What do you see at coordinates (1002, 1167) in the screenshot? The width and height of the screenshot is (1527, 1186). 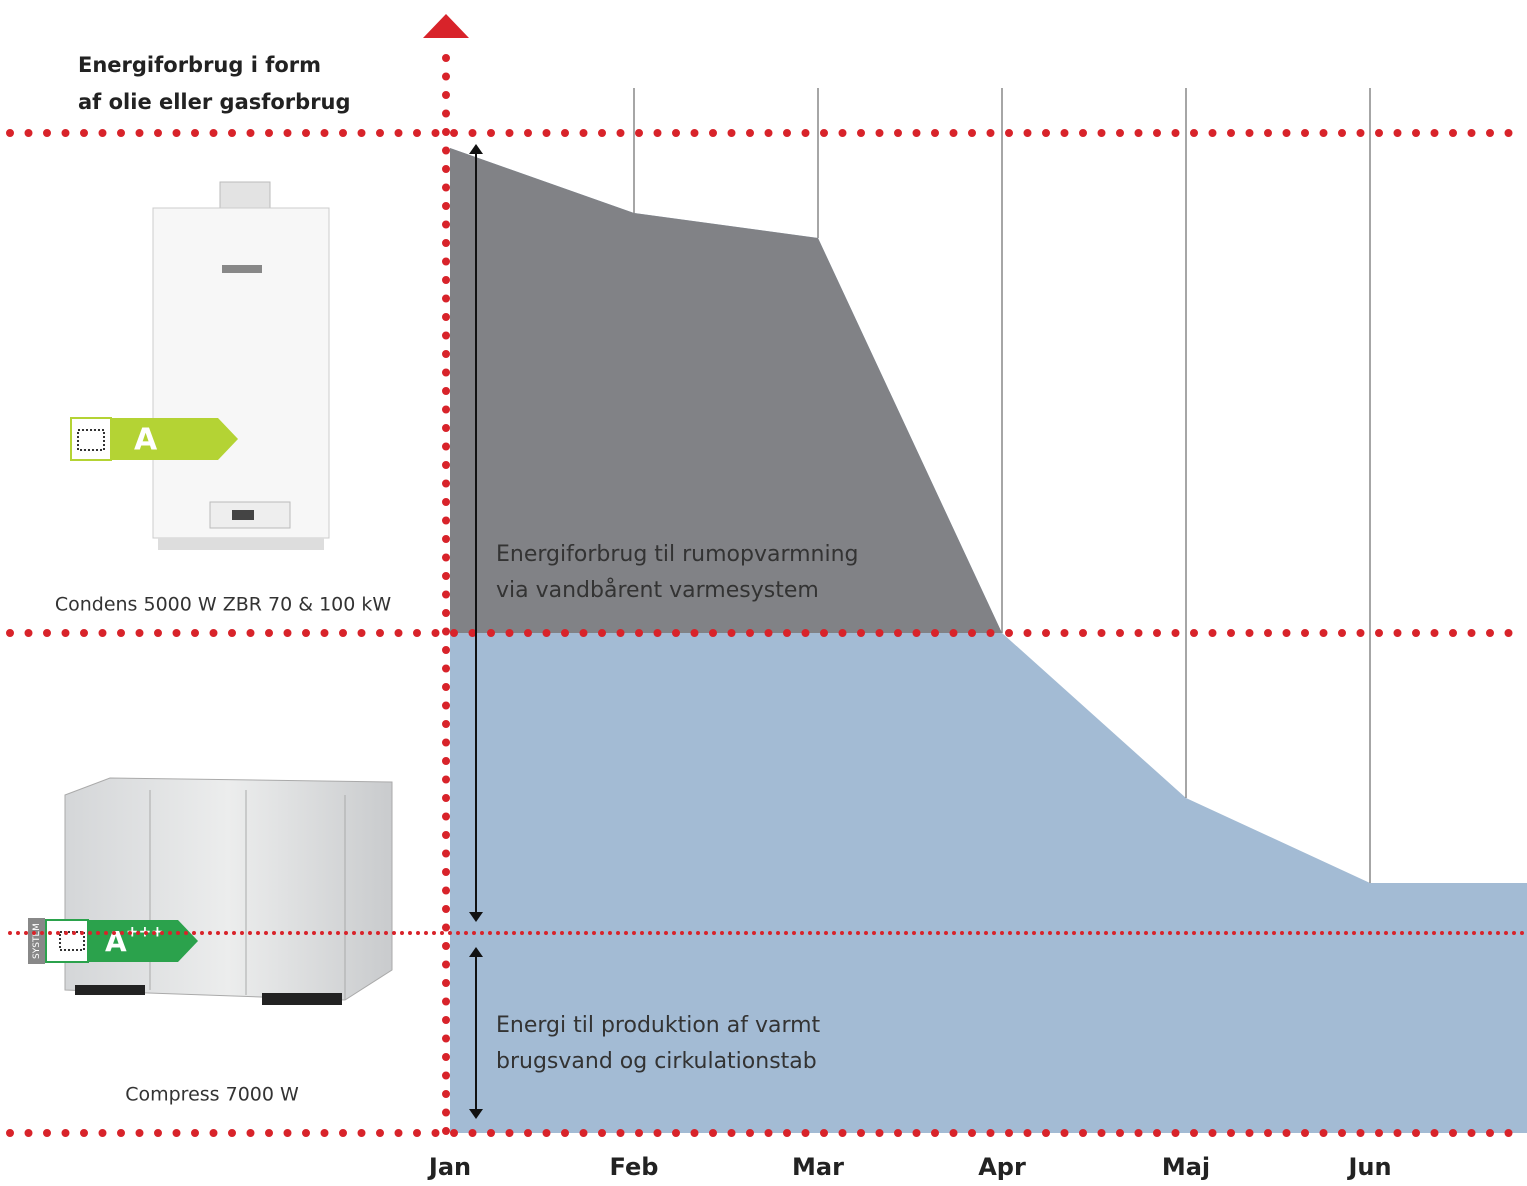 I see `x-tick-label: Apr` at bounding box center [1002, 1167].